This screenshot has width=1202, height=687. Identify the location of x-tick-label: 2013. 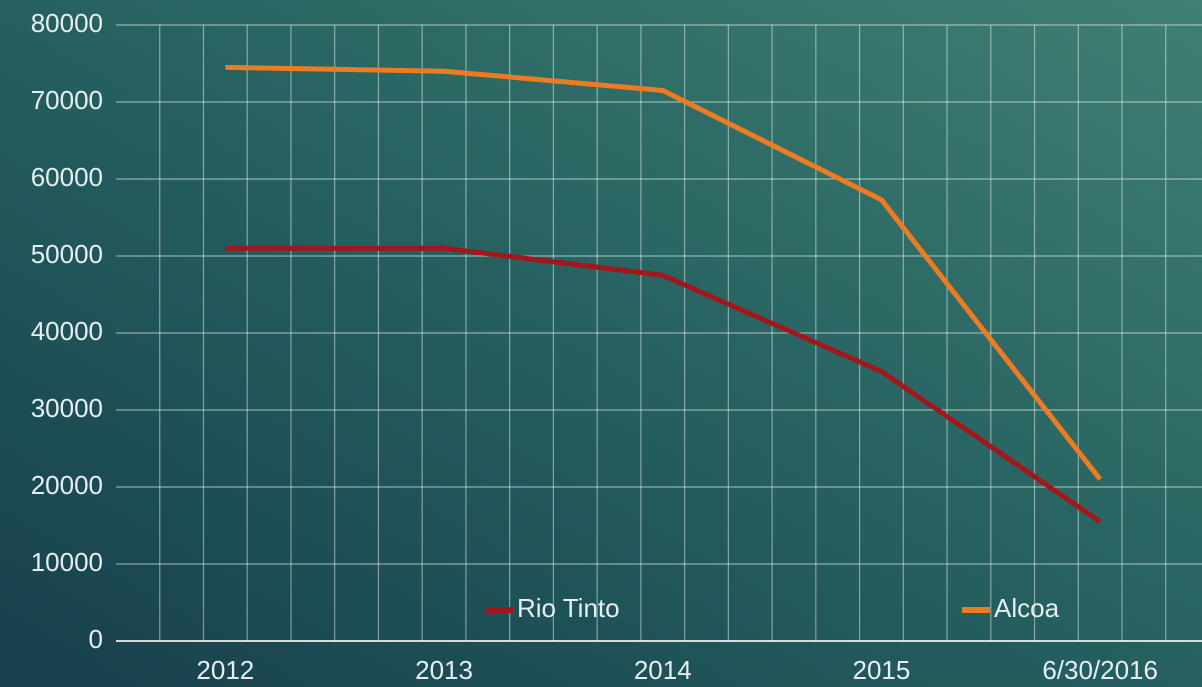
(444, 670).